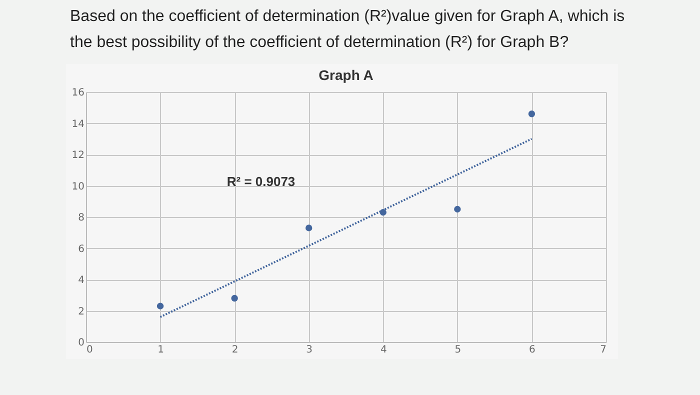 This screenshot has height=395, width=700. What do you see at coordinates (81, 343) in the screenshot?
I see `y-tick-label: 0` at bounding box center [81, 343].